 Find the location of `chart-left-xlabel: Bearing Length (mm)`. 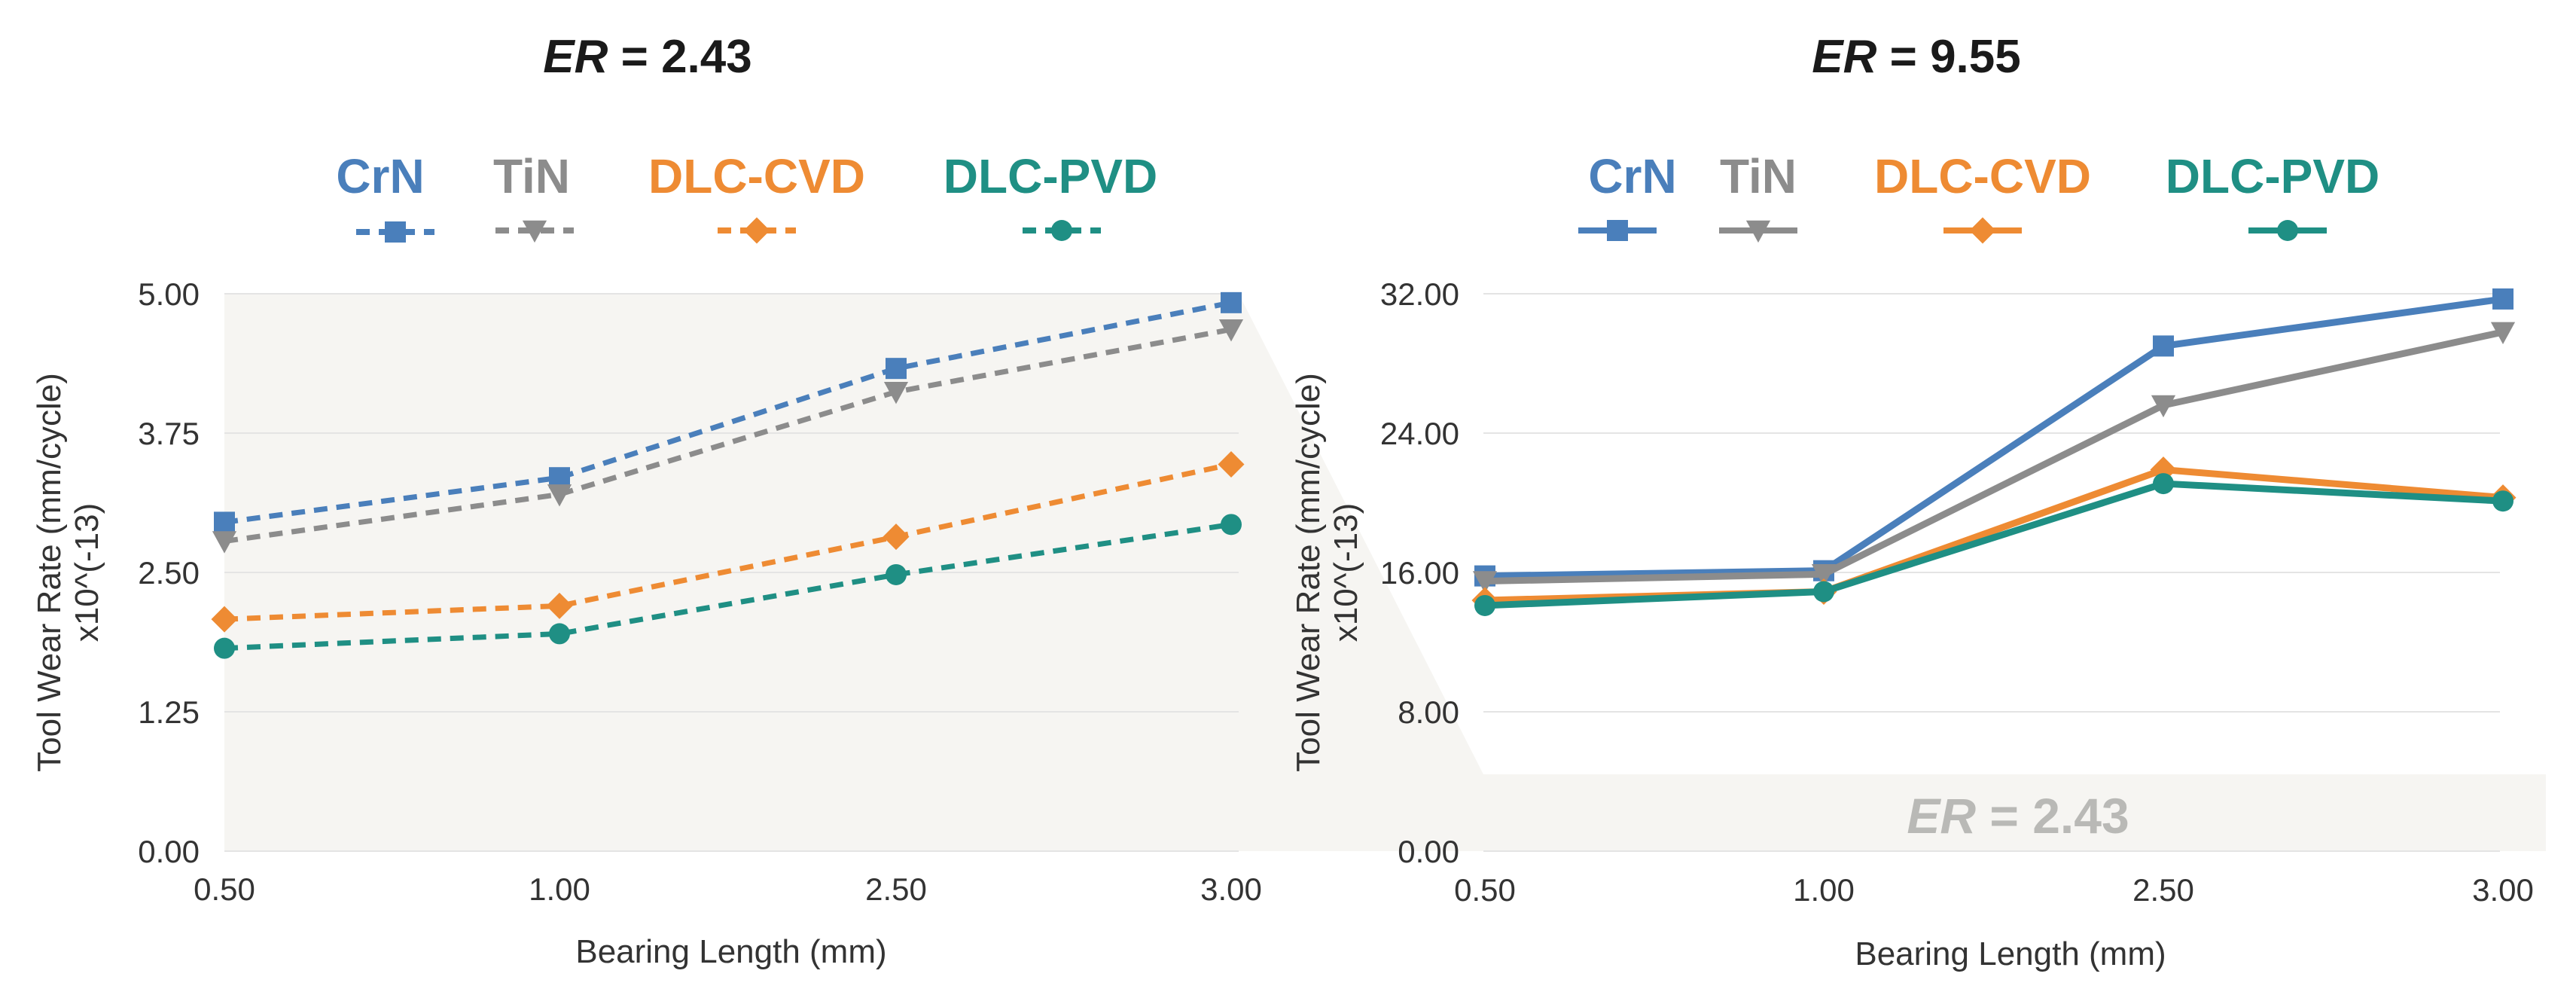

chart-left-xlabel: Bearing Length (mm) is located at coordinates (730, 951).